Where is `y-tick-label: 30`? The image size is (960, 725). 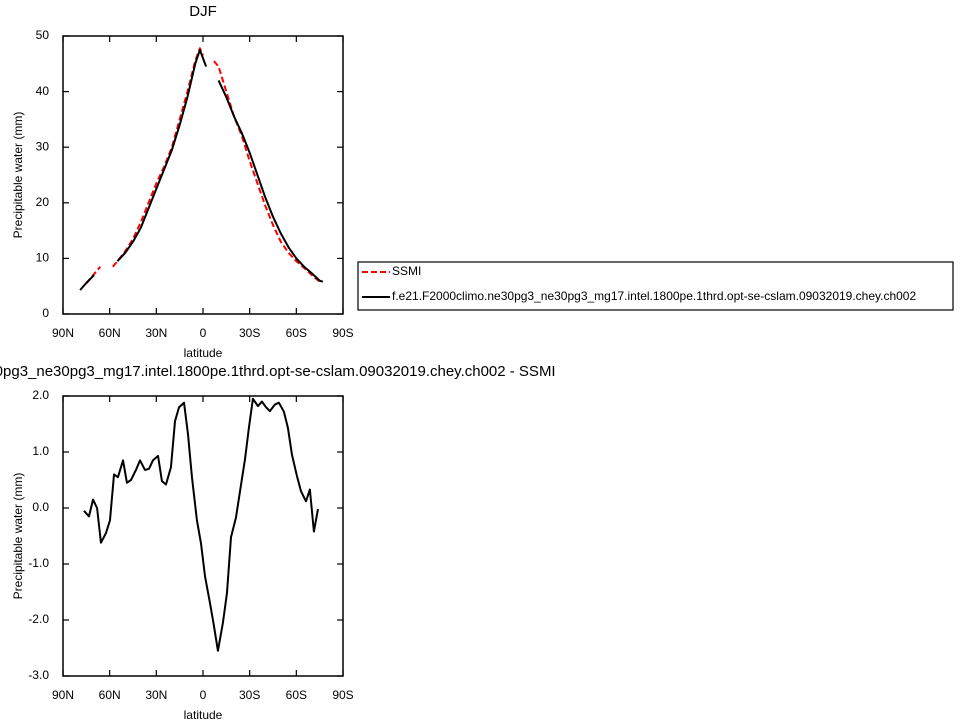 y-tick-label: 30 is located at coordinates (43, 146).